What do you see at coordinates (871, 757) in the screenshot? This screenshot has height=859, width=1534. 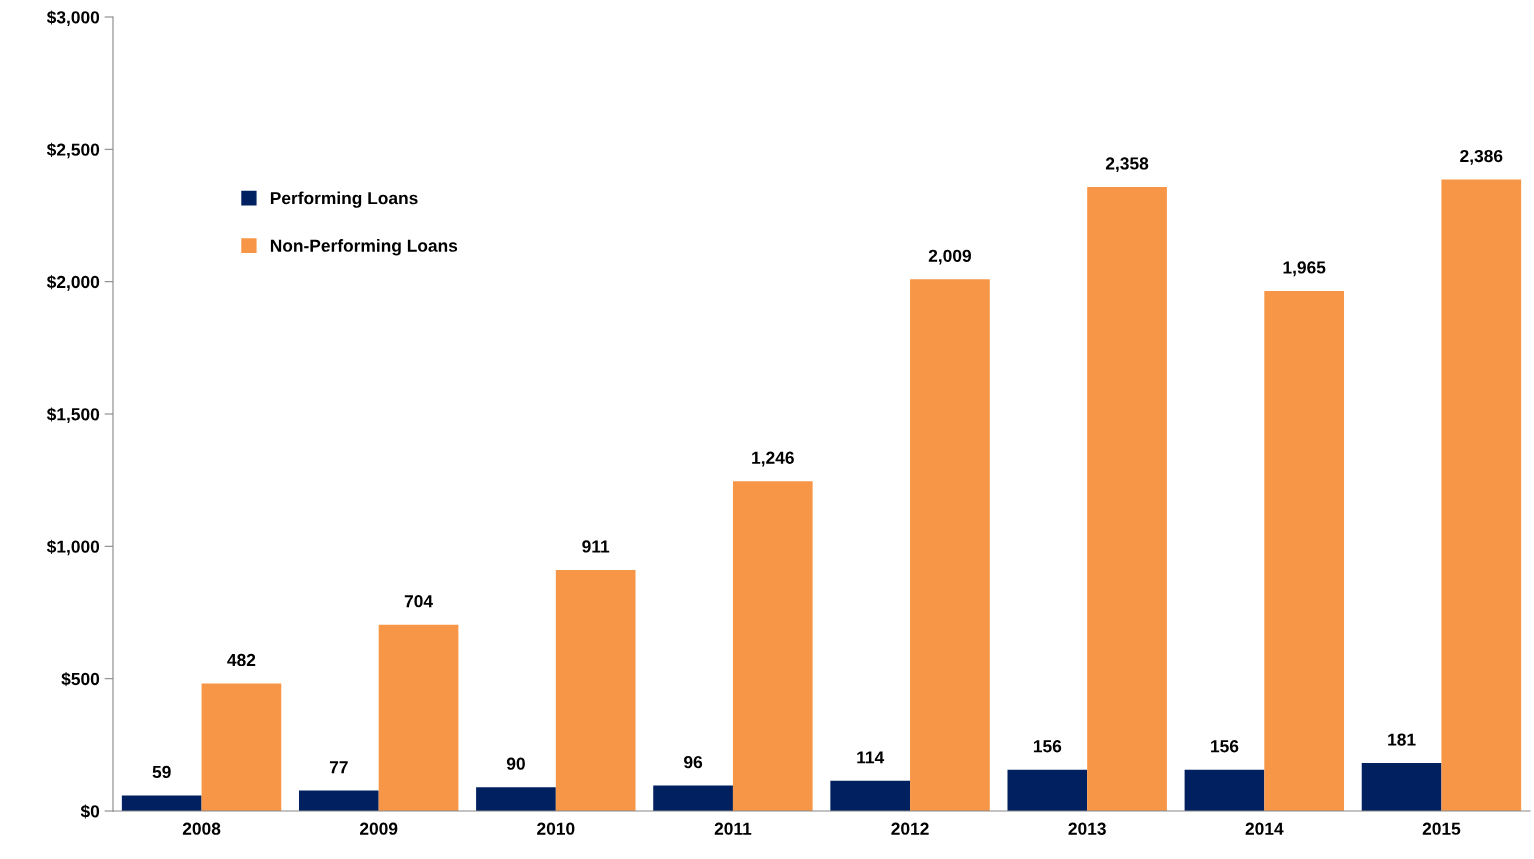 I see `data-label: 114` at bounding box center [871, 757].